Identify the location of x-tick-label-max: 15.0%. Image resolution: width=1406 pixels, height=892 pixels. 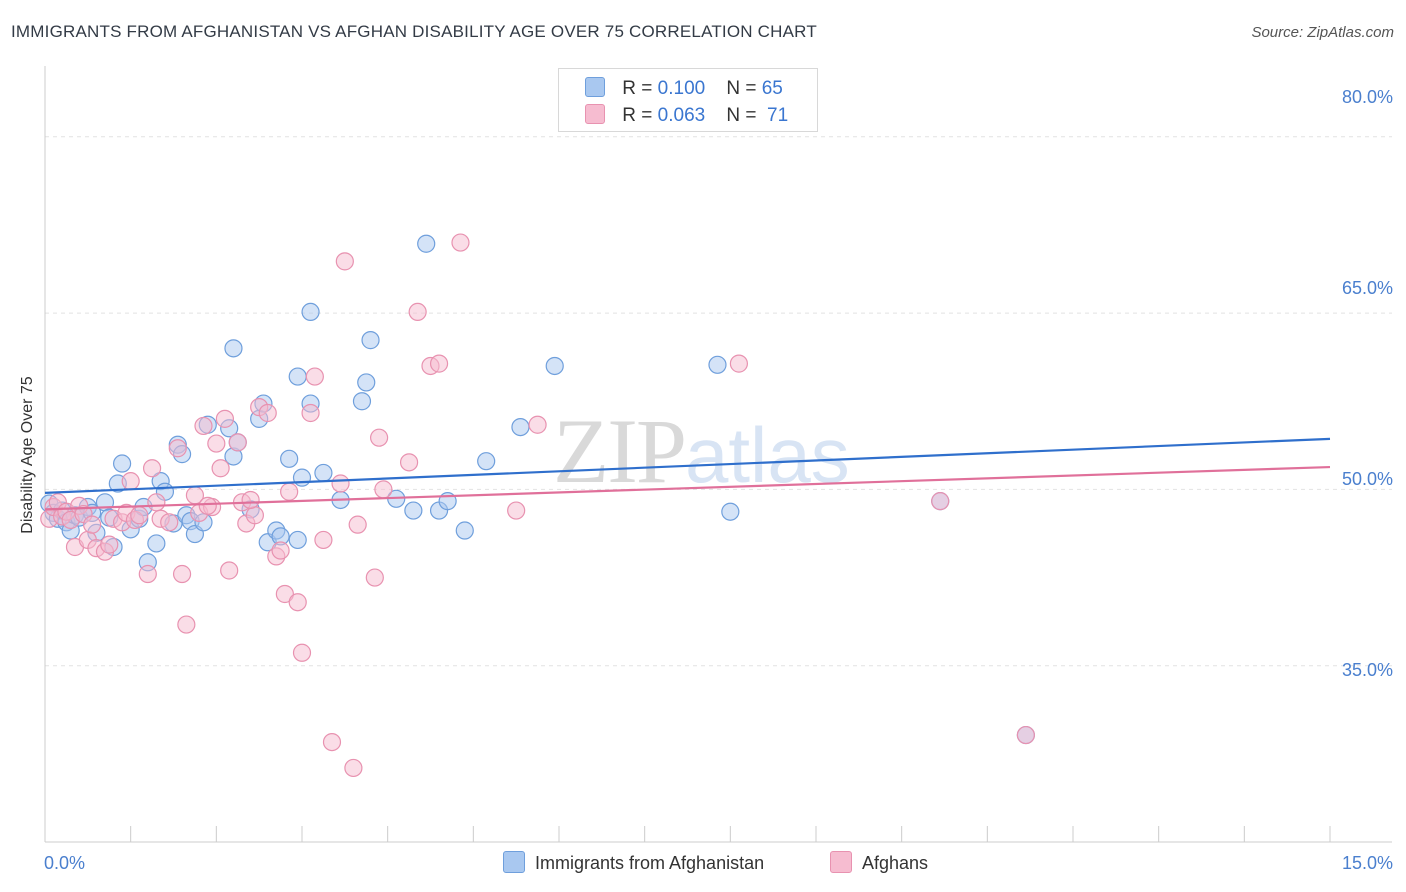
(1367, 863).